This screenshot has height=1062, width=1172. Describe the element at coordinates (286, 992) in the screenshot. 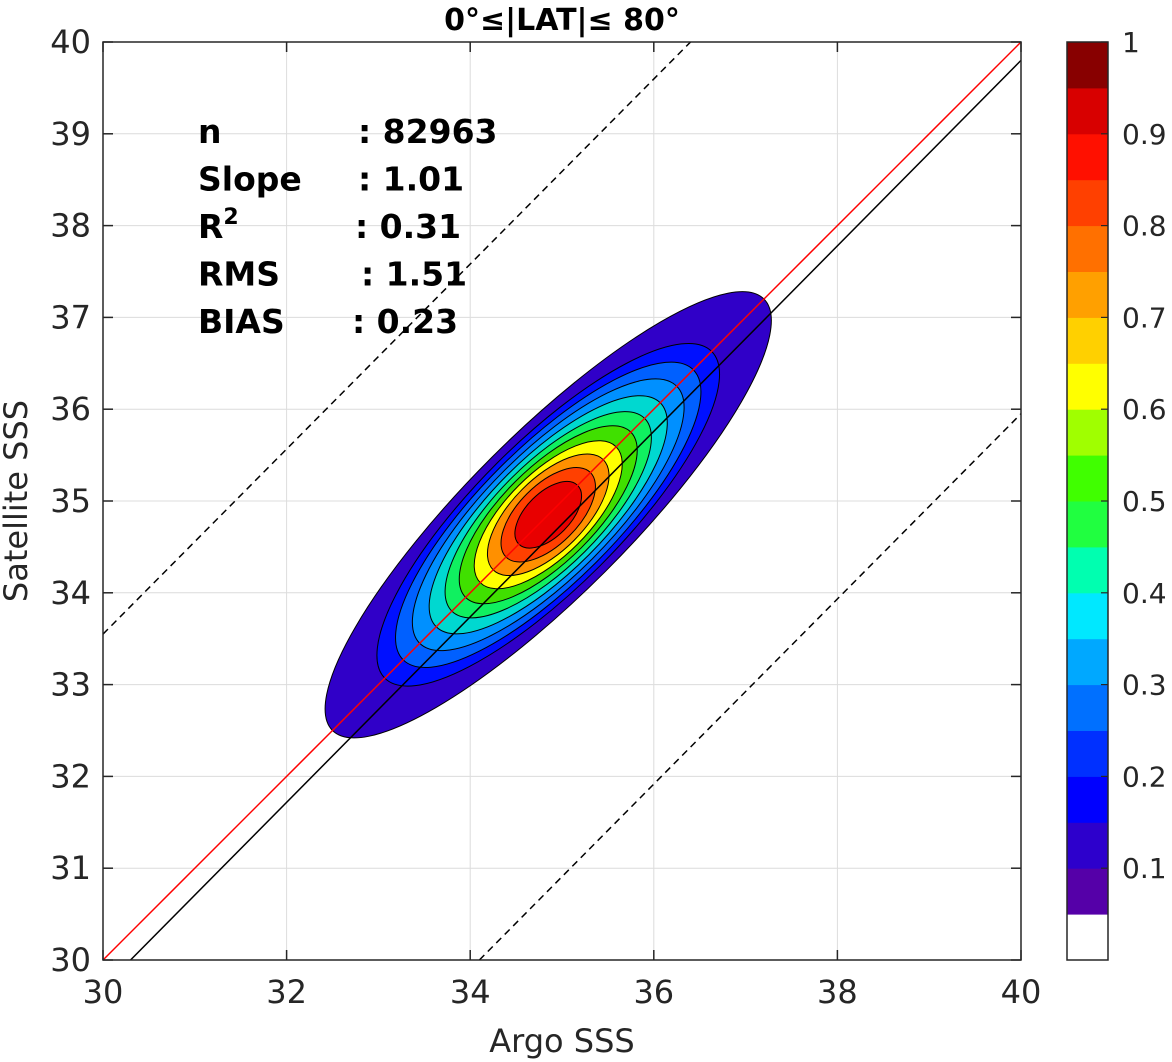

I see `x-tick-label: 32` at that location.